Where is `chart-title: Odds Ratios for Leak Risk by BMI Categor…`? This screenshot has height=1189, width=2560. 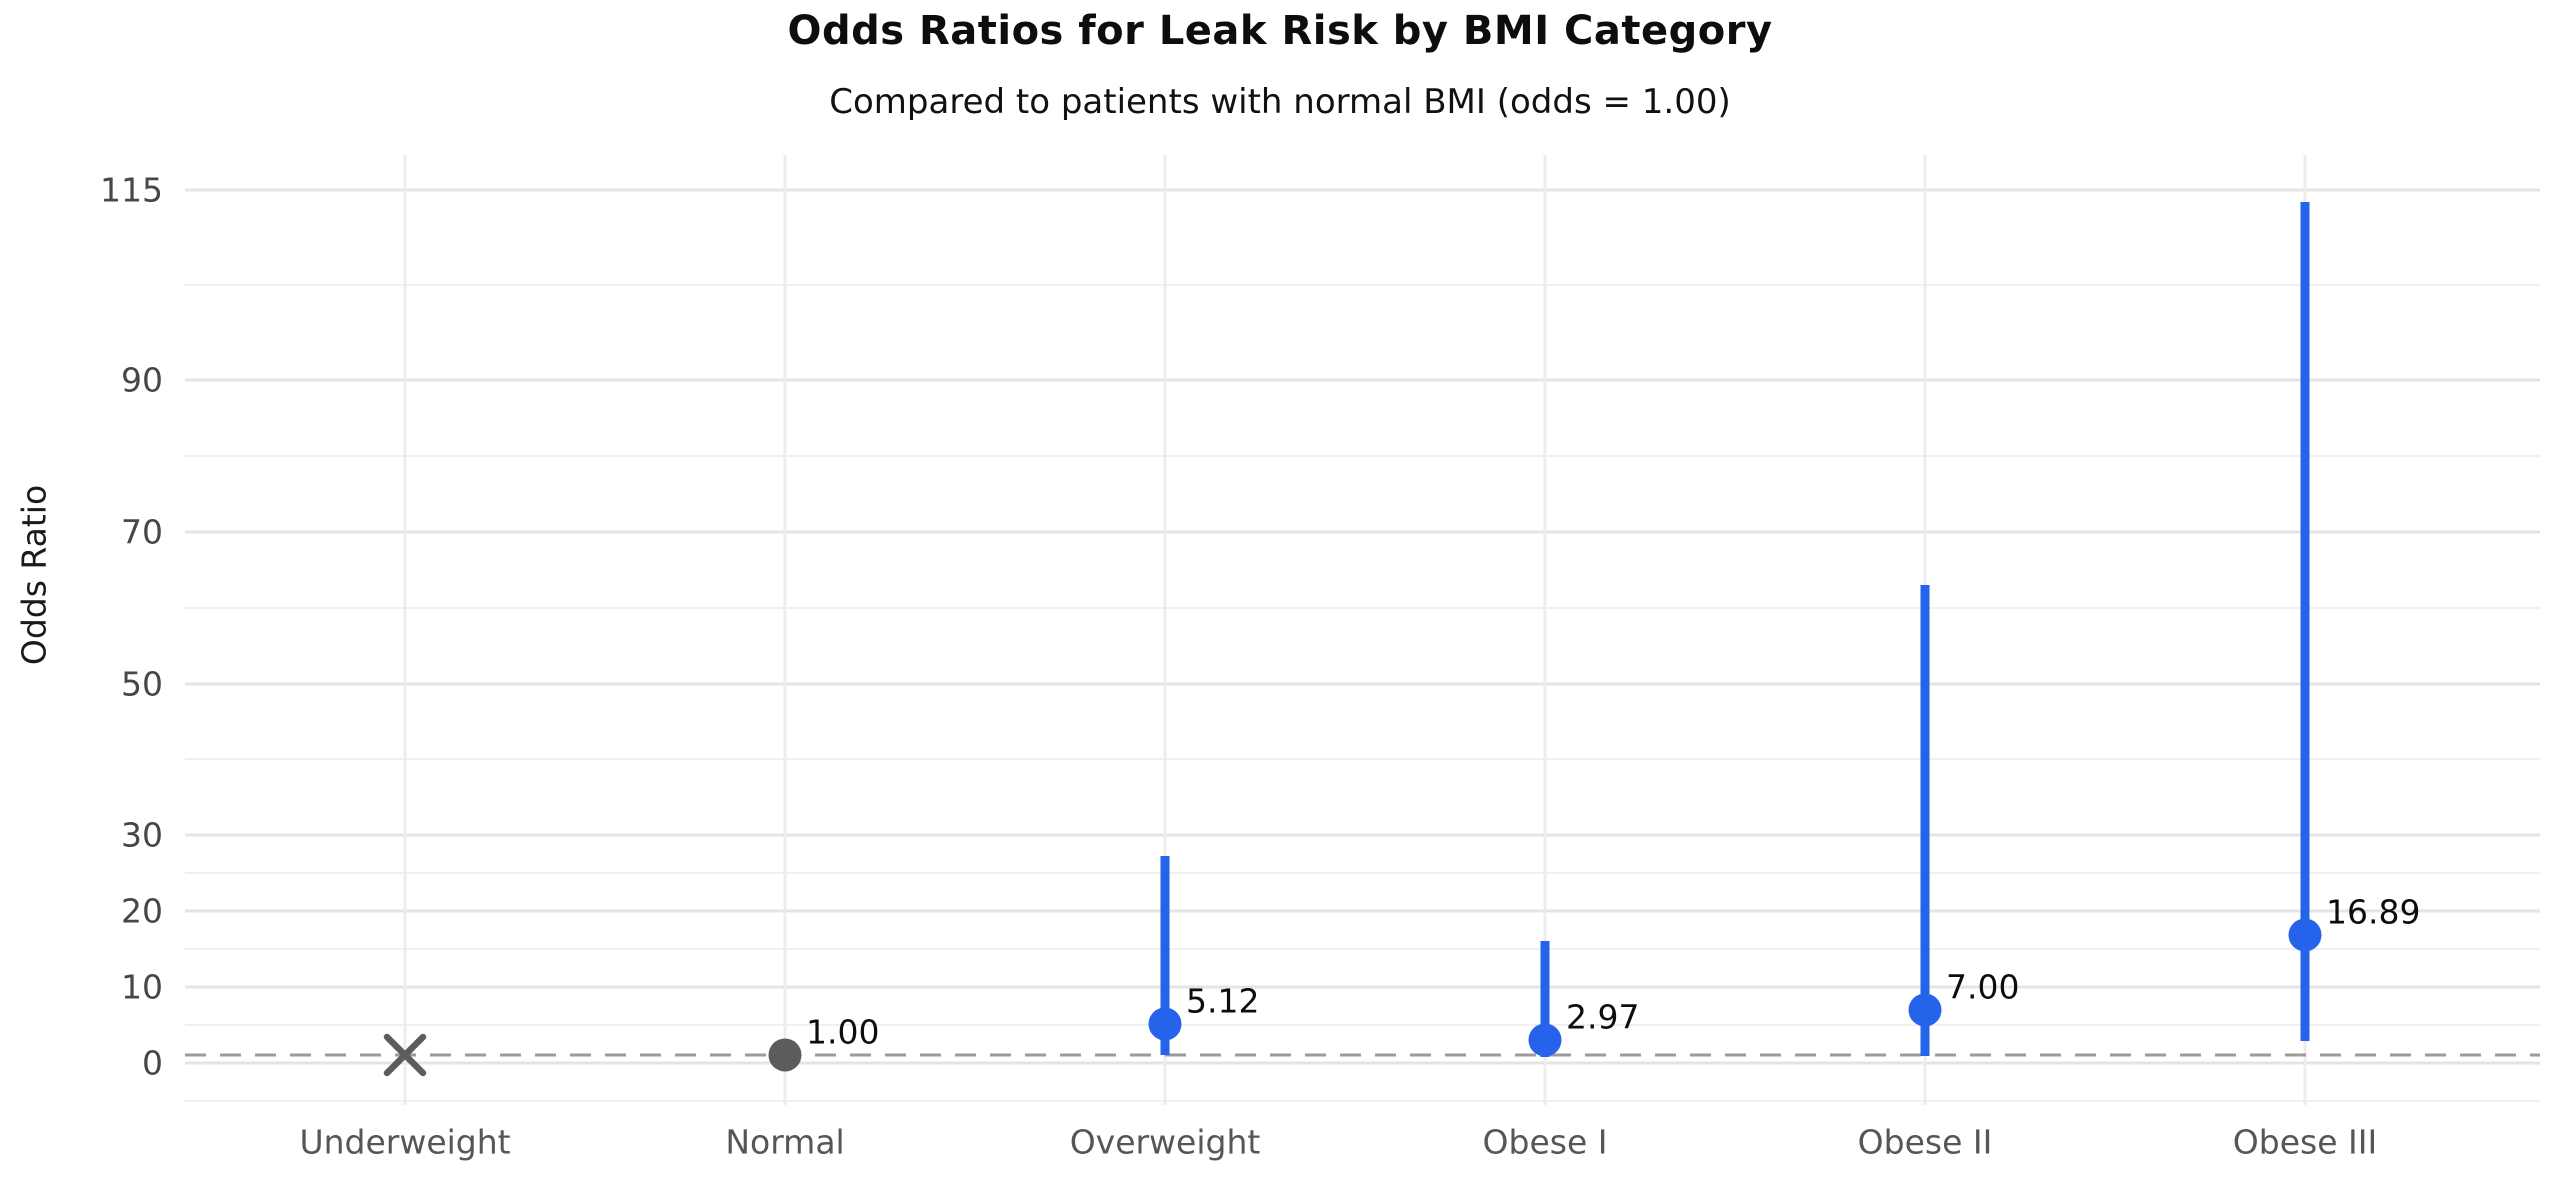 chart-title: Odds Ratios for Leak Risk by BMI Categor… is located at coordinates (1280, 31).